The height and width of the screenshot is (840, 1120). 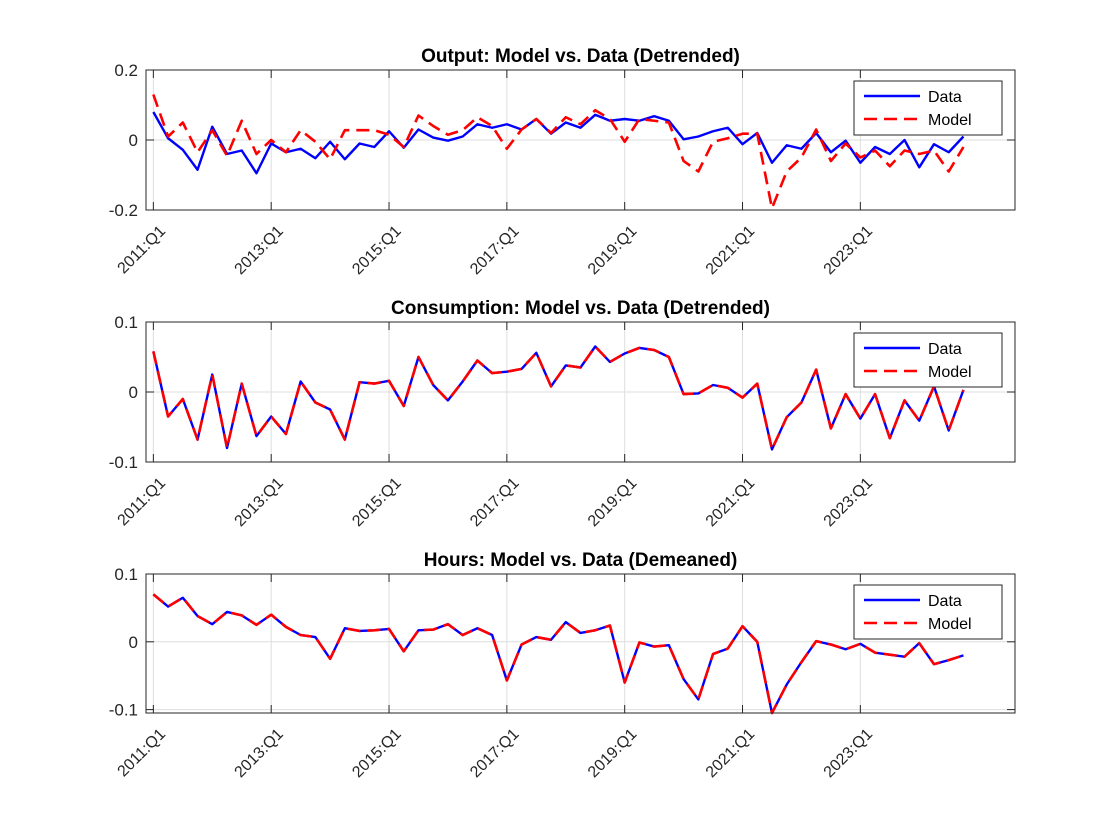 I want to click on axes-box, so click(x=580, y=643).